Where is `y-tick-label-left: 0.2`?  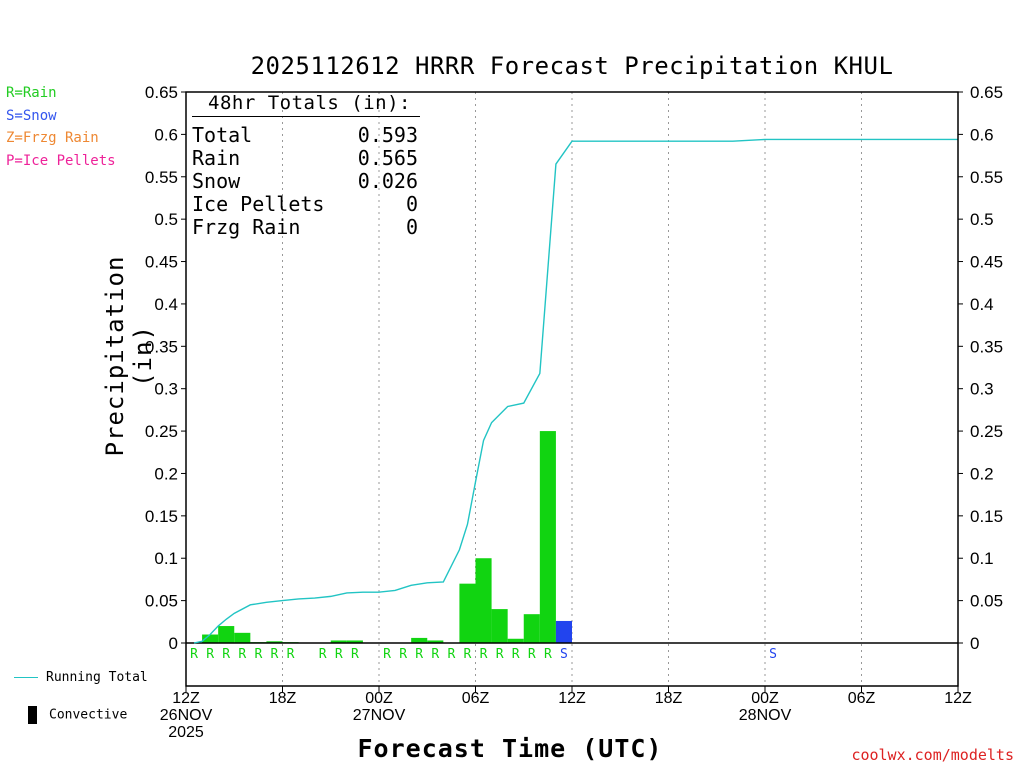
y-tick-label-left: 0.2 is located at coordinates (166, 473).